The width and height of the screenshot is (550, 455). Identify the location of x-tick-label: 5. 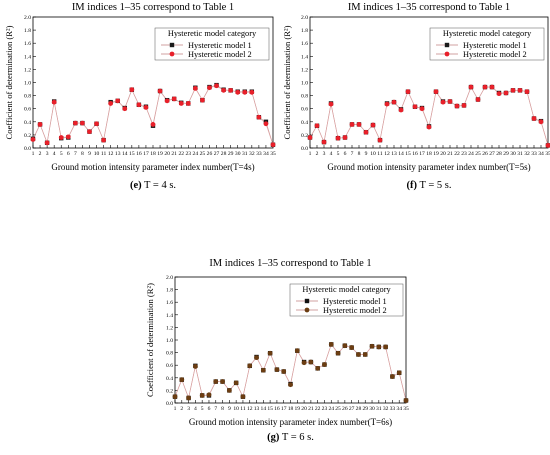
(61, 154).